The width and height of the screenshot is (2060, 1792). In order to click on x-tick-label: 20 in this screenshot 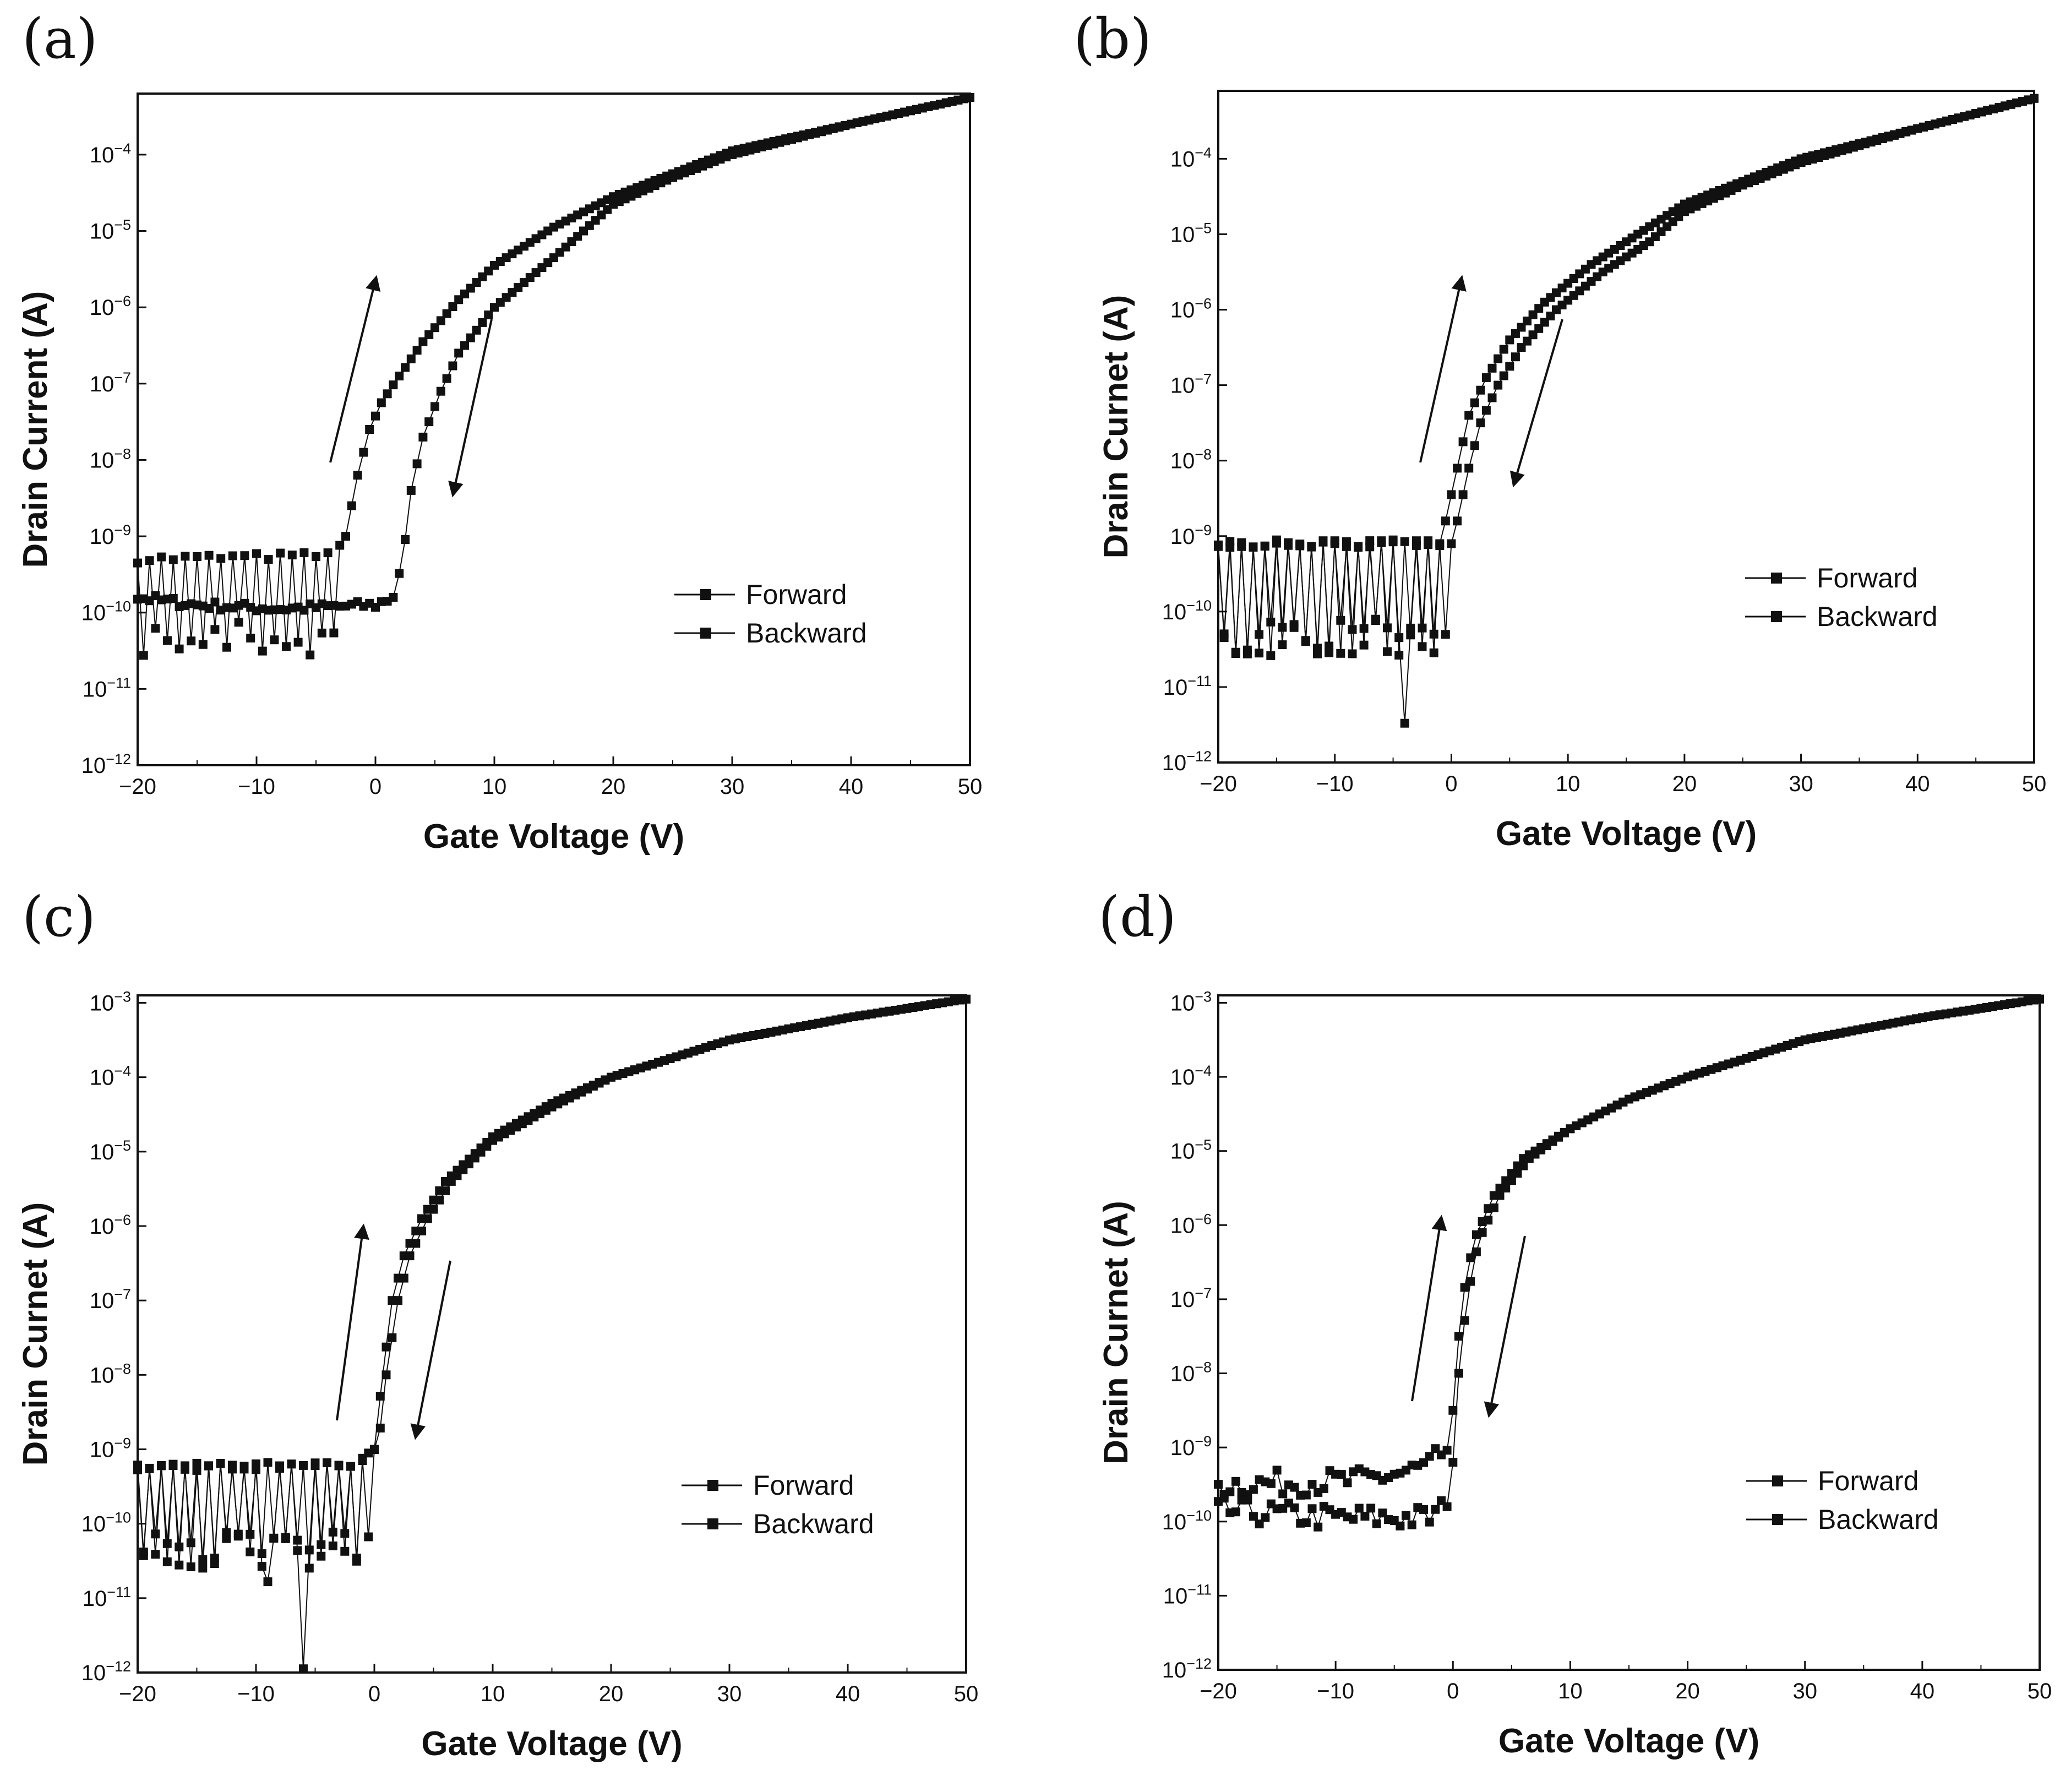, I will do `click(613, 787)`.